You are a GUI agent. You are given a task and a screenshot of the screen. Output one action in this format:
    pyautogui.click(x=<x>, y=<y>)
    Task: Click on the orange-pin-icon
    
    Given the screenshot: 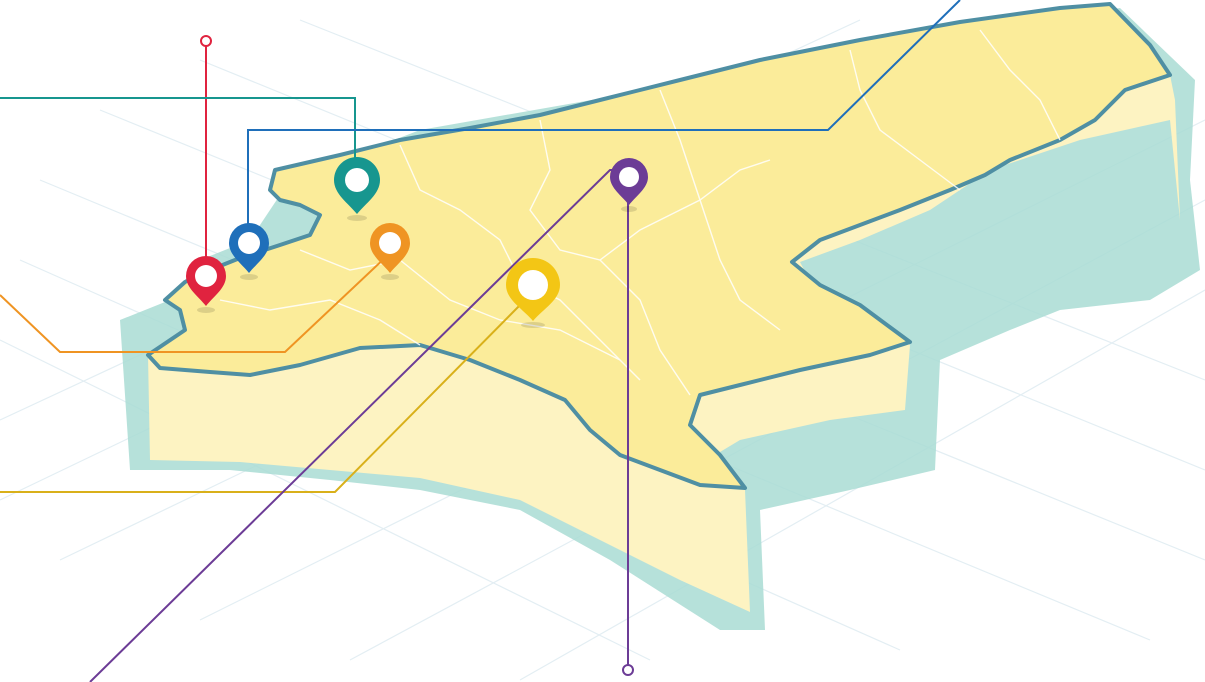 What is the action you would take?
    pyautogui.click(x=390, y=251)
    